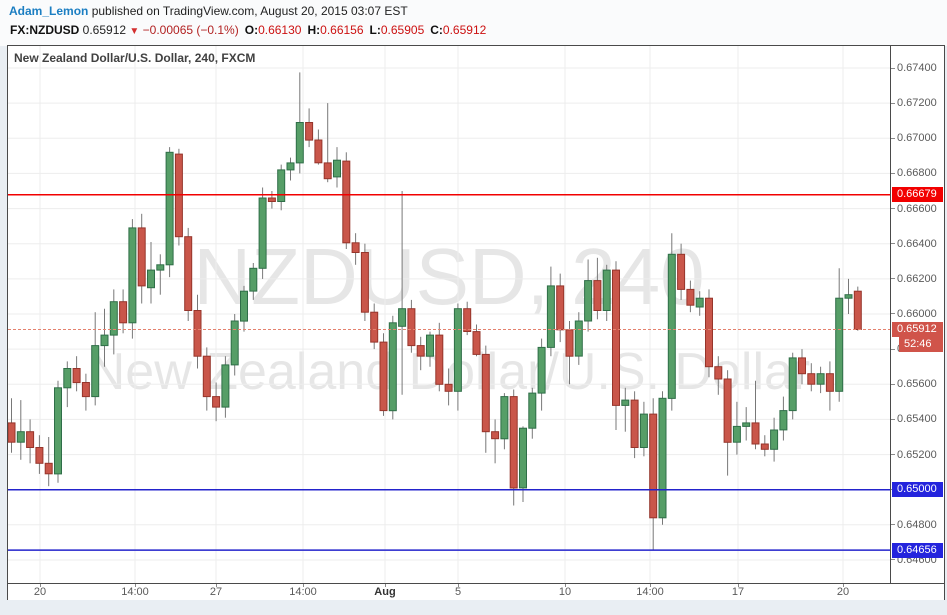 This screenshot has width=947, height=615. I want to click on close-label: C:, so click(436, 30).